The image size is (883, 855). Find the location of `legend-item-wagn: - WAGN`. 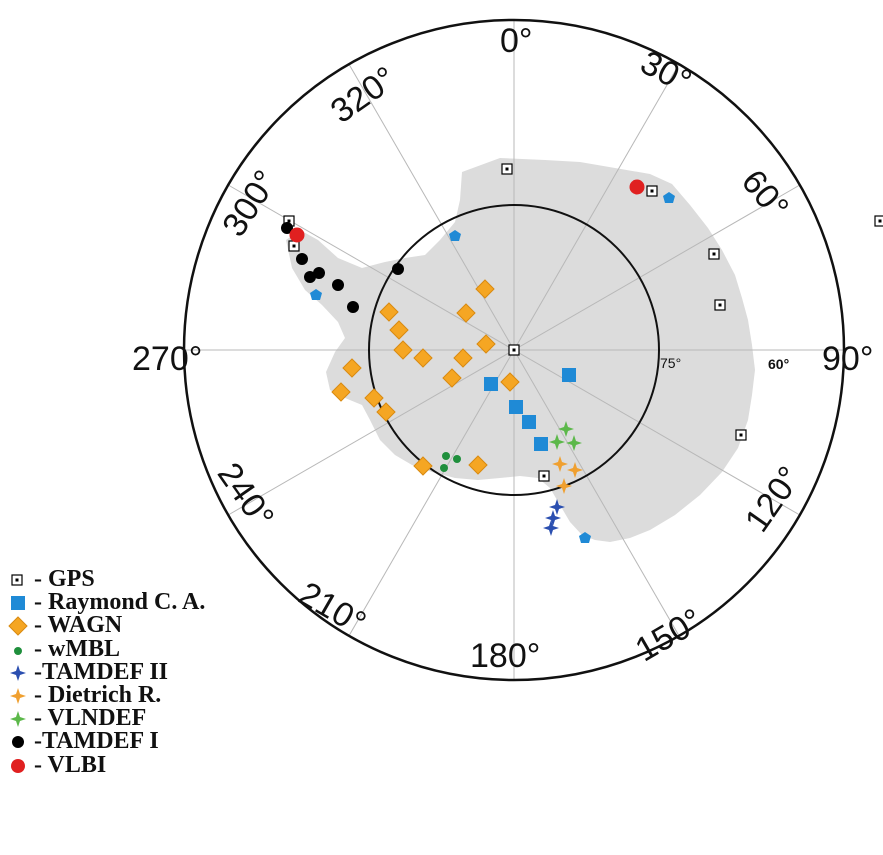

legend-item-wagn: - WAGN is located at coordinates (168, 625).